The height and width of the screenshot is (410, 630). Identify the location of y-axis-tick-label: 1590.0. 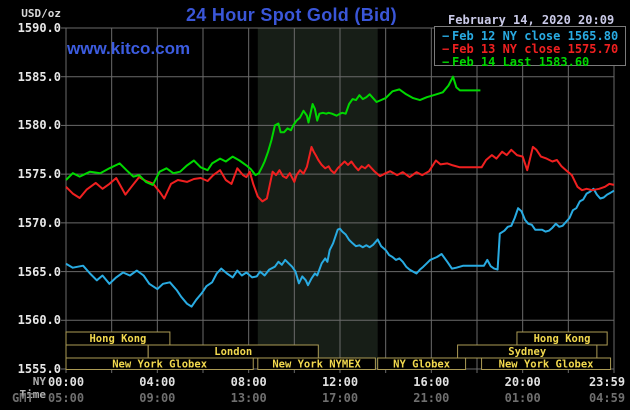
(39, 28).